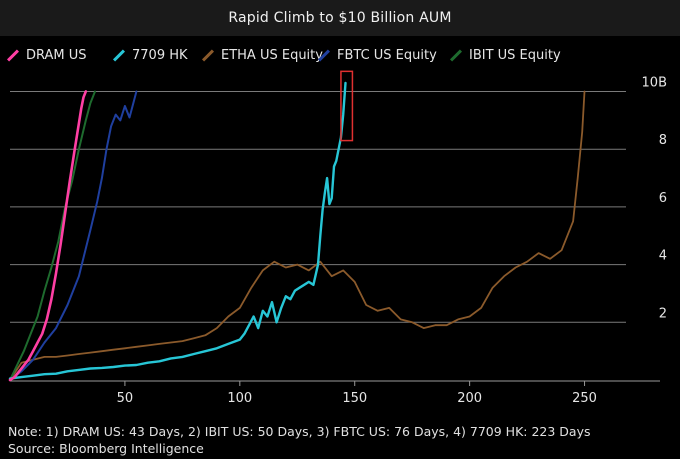 The image size is (680, 459). Describe the element at coordinates (239, 398) in the screenshot. I see `x-tick-label-100: 100` at that location.